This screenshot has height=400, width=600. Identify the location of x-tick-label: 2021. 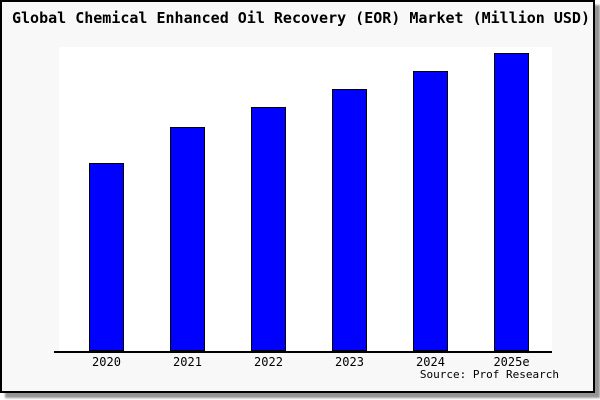
(187, 362).